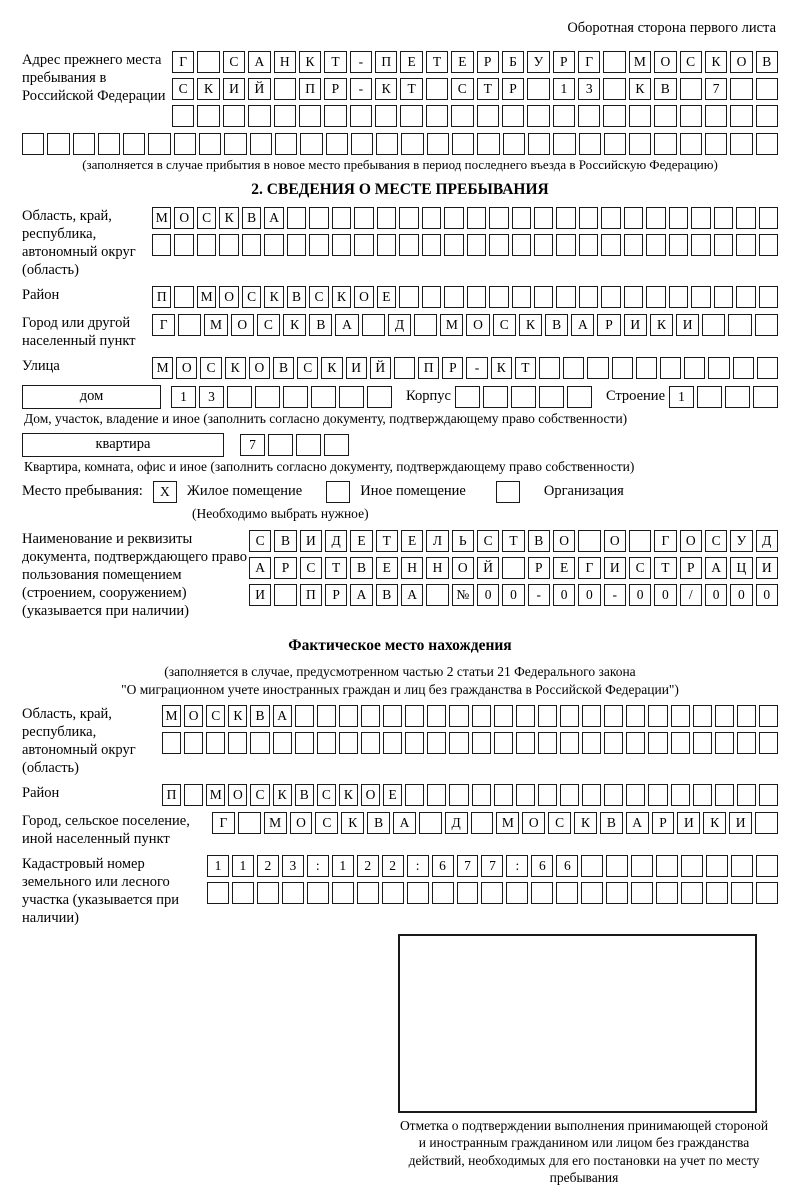  Describe the element at coordinates (456, 822) in the screenshot. I see `char-box: Д` at that location.